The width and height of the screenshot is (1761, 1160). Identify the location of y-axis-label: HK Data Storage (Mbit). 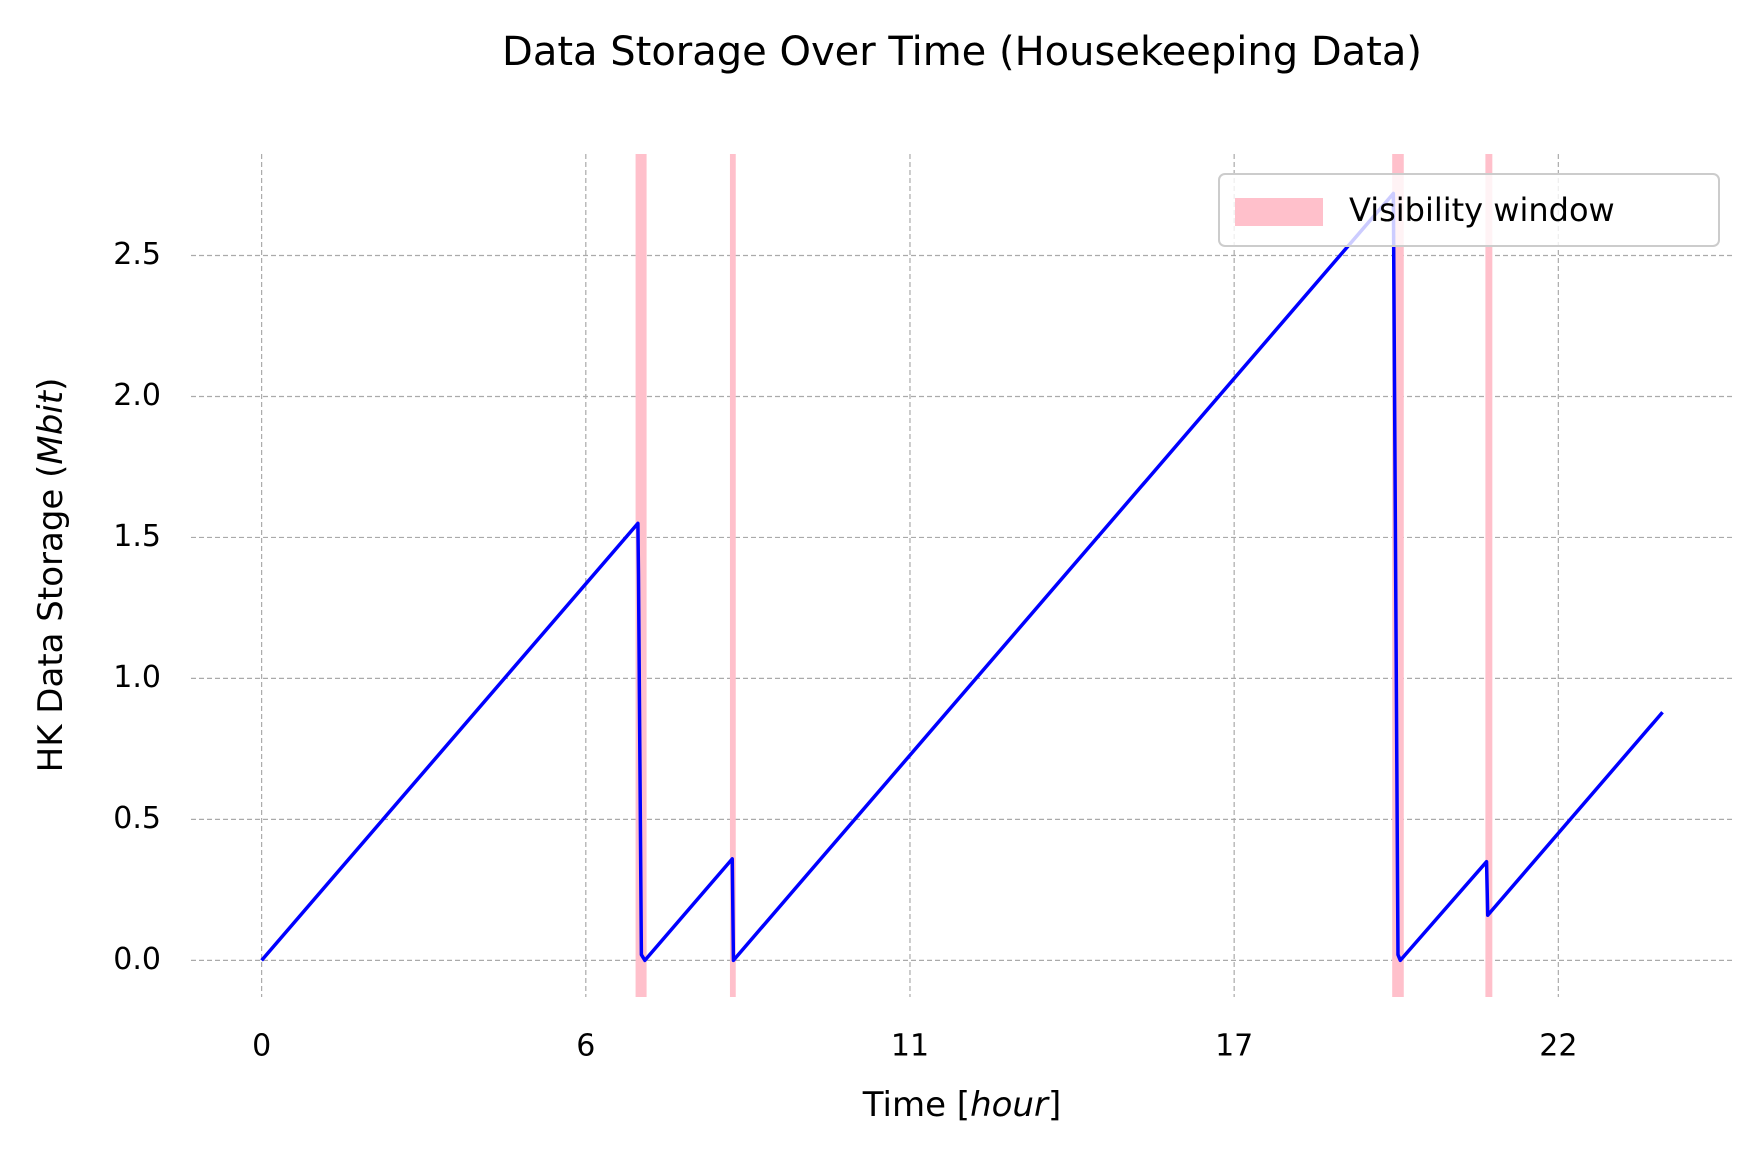
(51, 575).